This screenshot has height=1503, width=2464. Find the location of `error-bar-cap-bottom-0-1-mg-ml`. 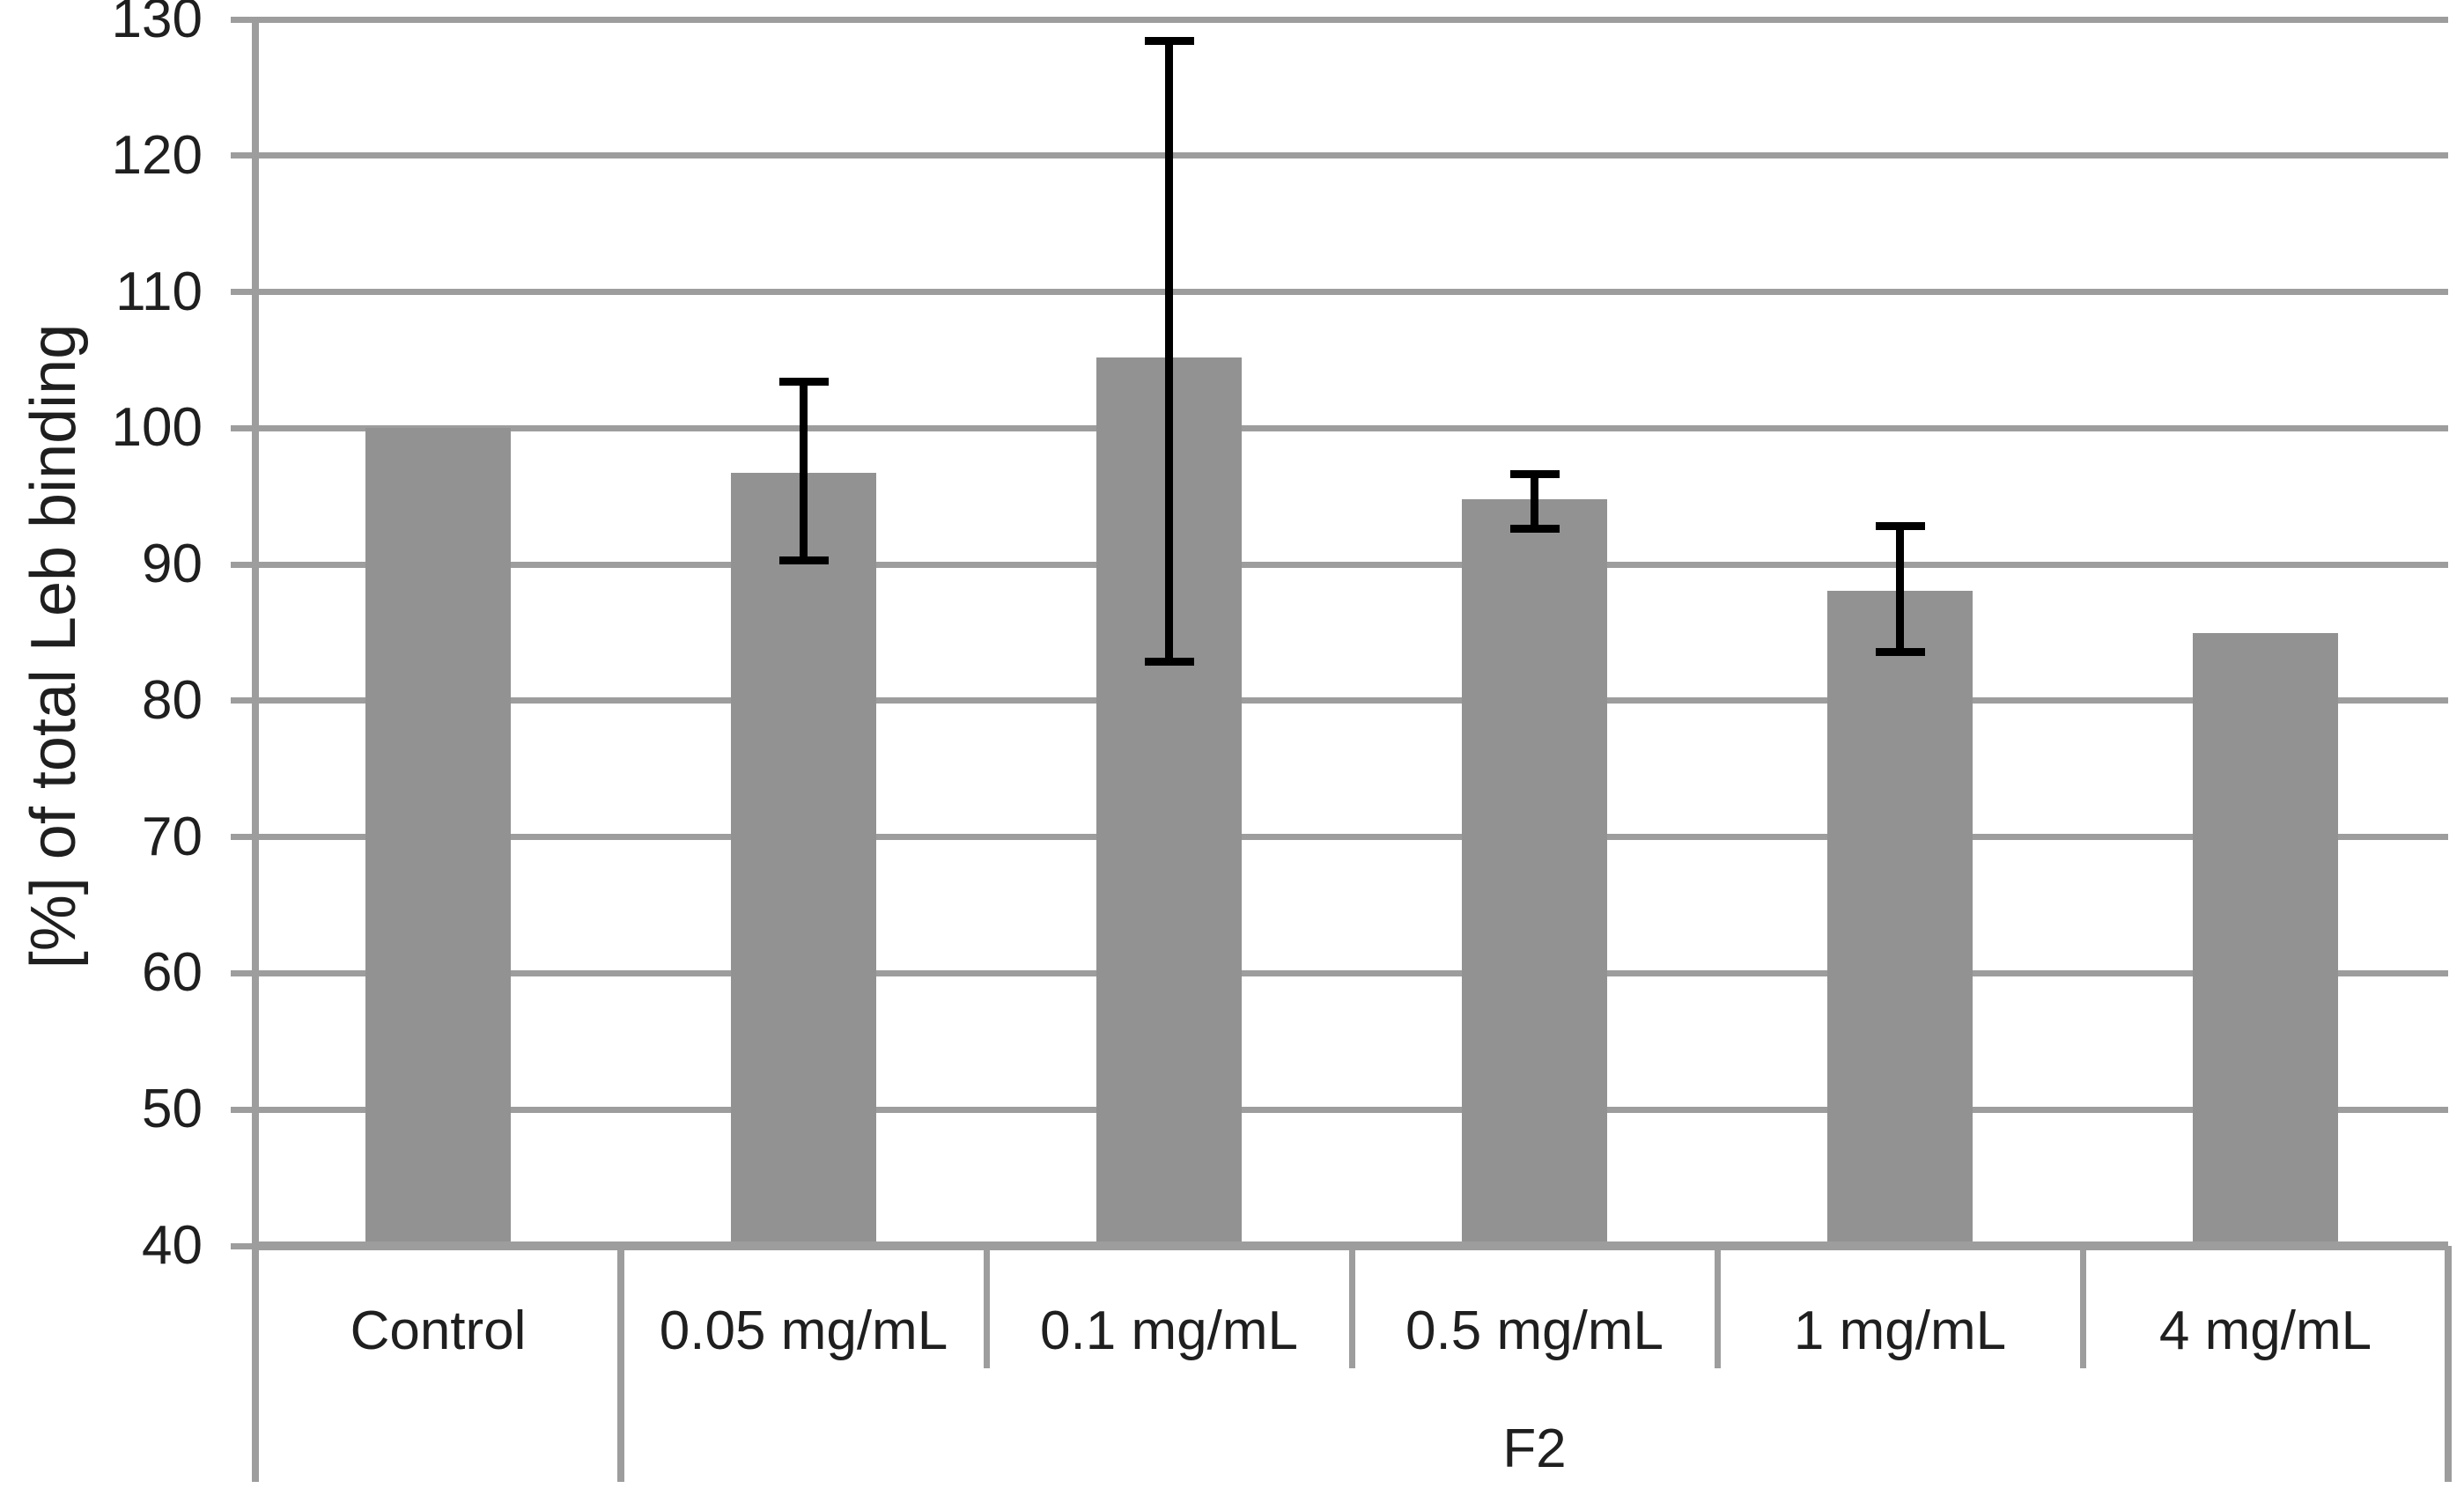

error-bar-cap-bottom-0-1-mg-ml is located at coordinates (1169, 661).